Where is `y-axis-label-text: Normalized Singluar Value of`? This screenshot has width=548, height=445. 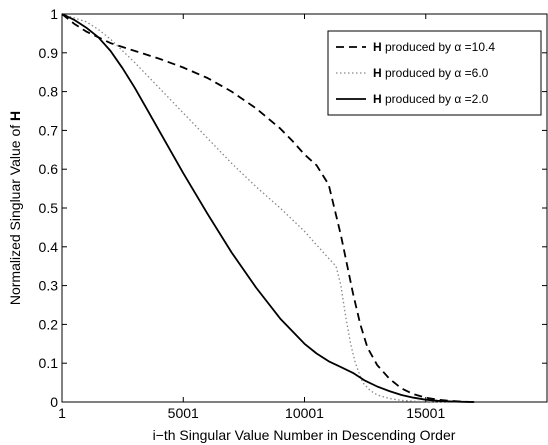
y-axis-label-text: Normalized Singluar Value of is located at coordinates (15, 213).